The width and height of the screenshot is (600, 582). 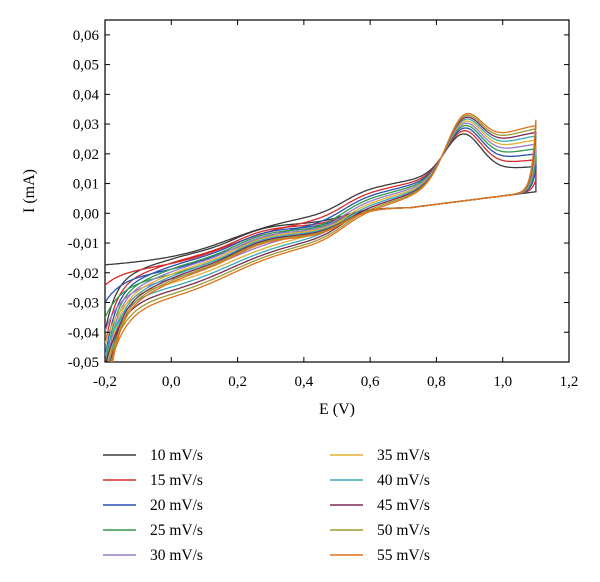 What do you see at coordinates (83, 244) in the screenshot?
I see `y-tick-label: -0,01` at bounding box center [83, 244].